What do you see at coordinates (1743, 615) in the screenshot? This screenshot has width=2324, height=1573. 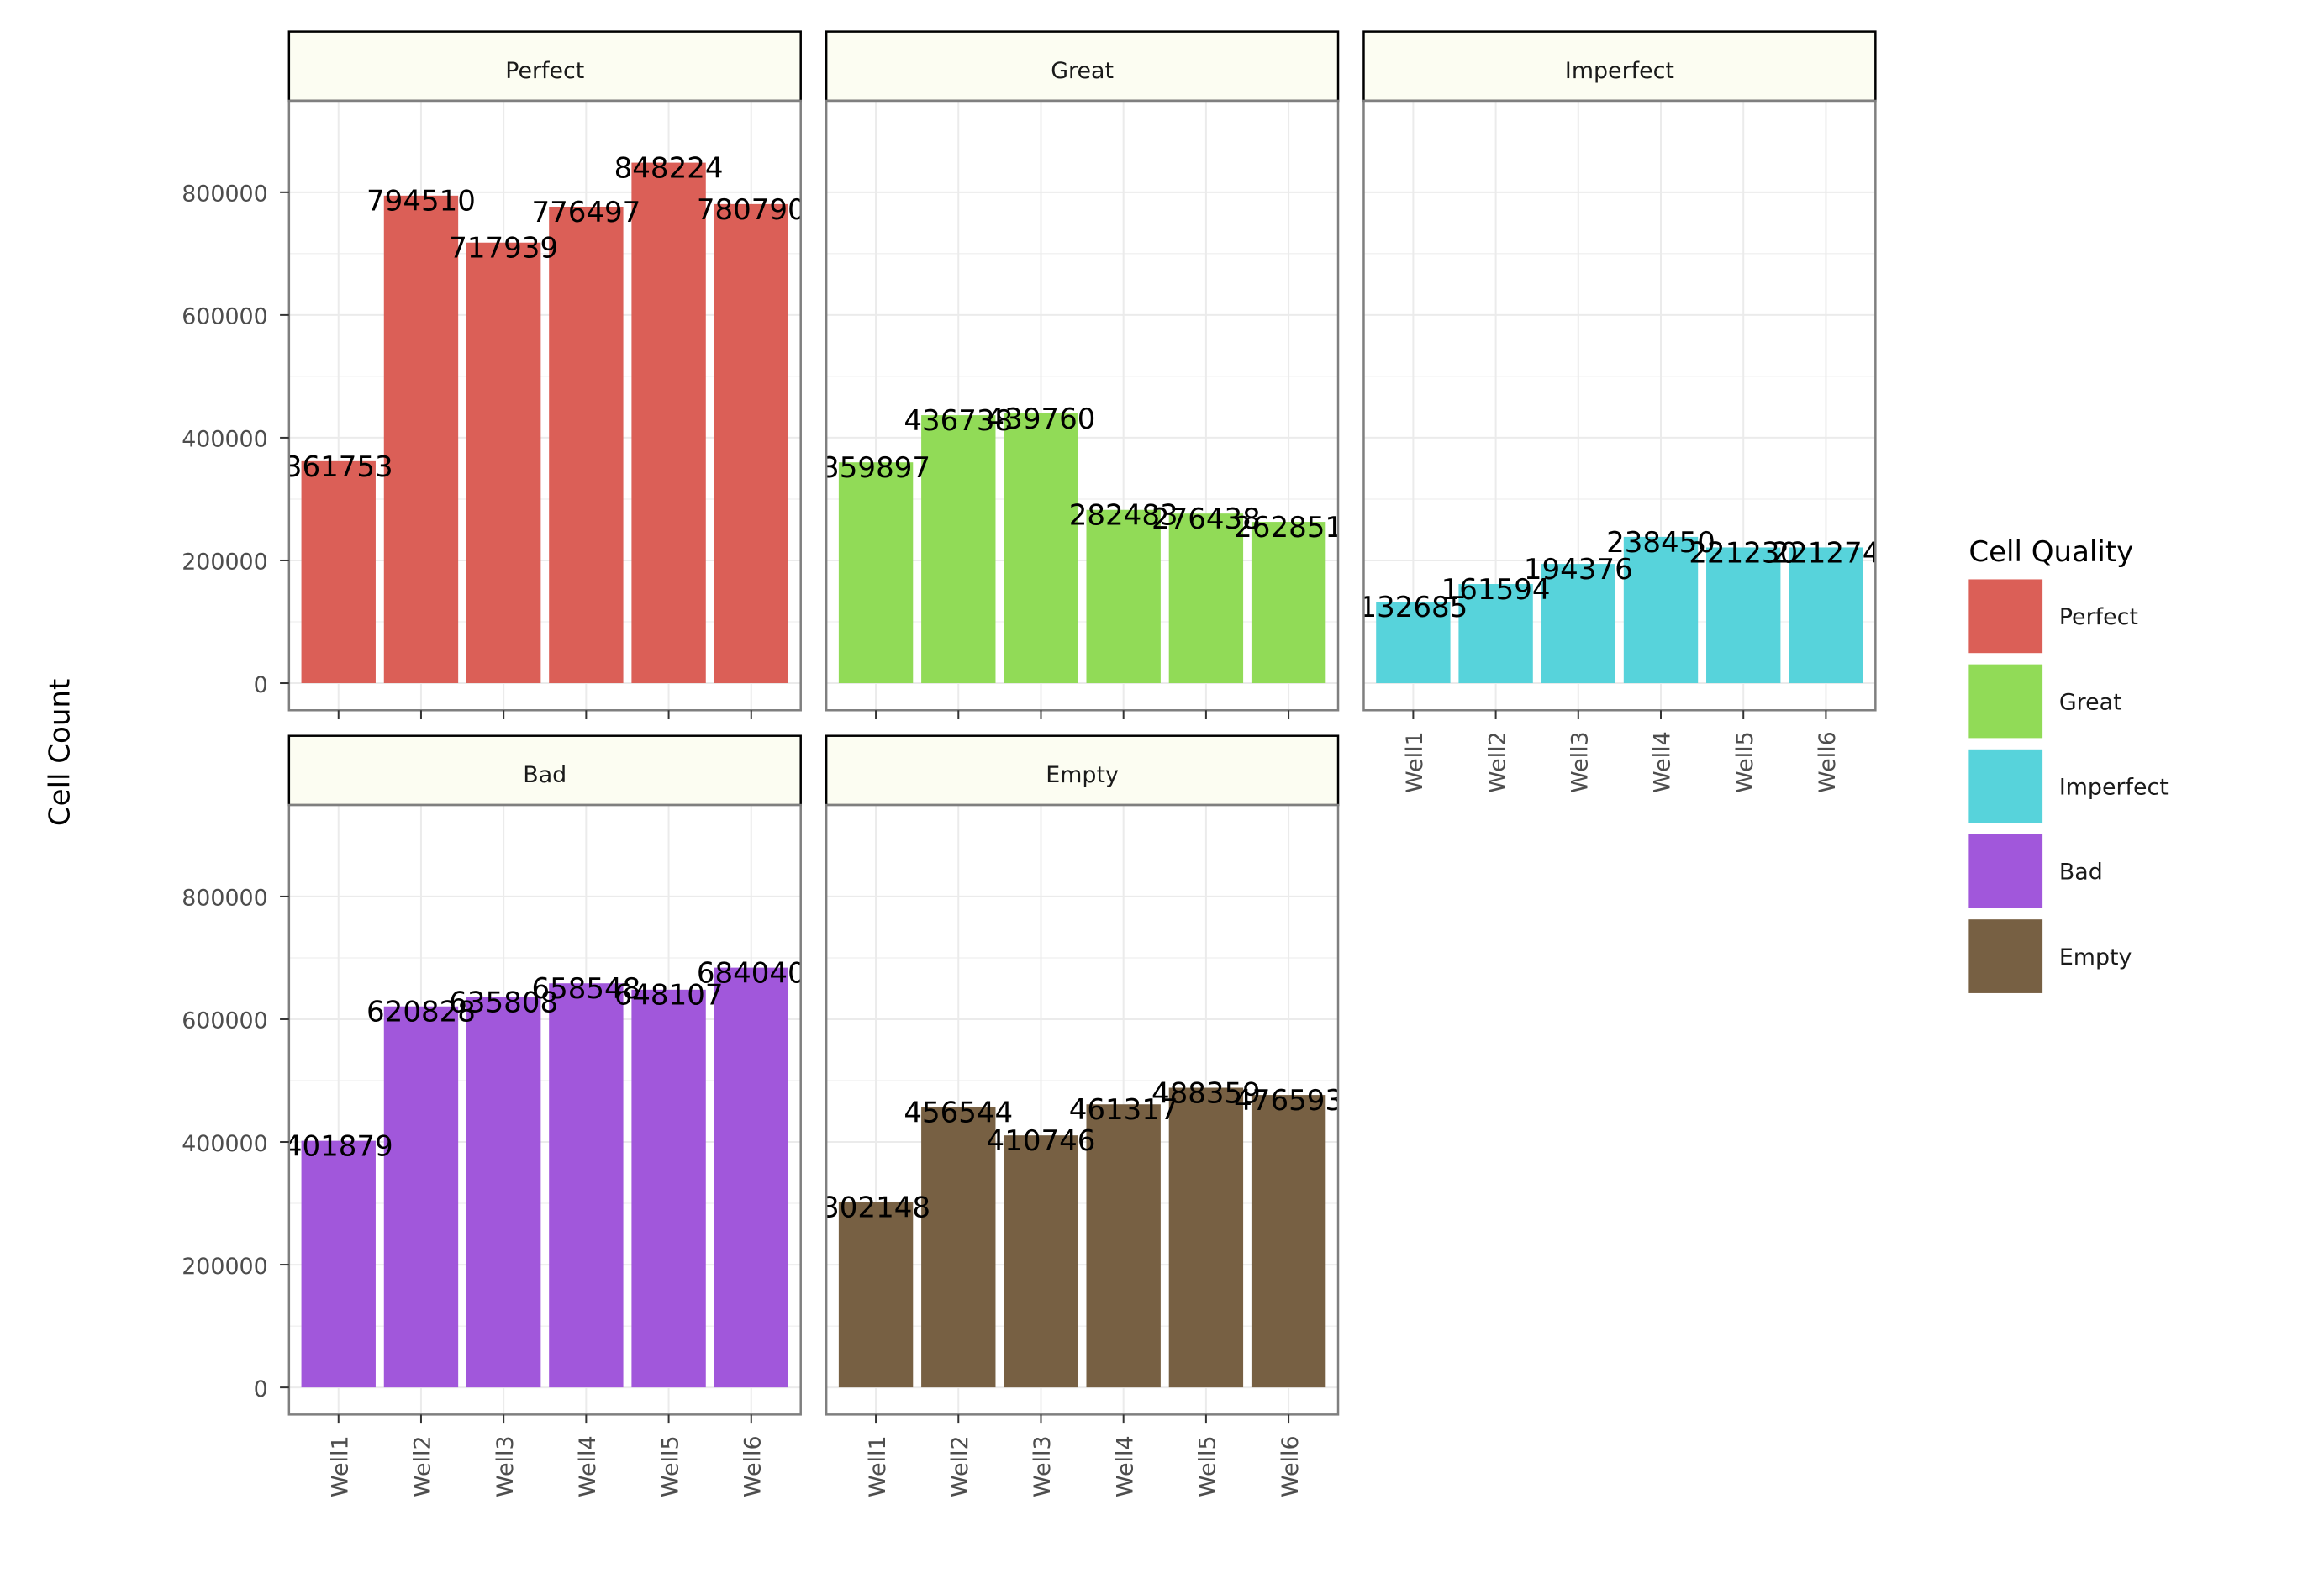 I see `bar-imperfect-well5` at bounding box center [1743, 615].